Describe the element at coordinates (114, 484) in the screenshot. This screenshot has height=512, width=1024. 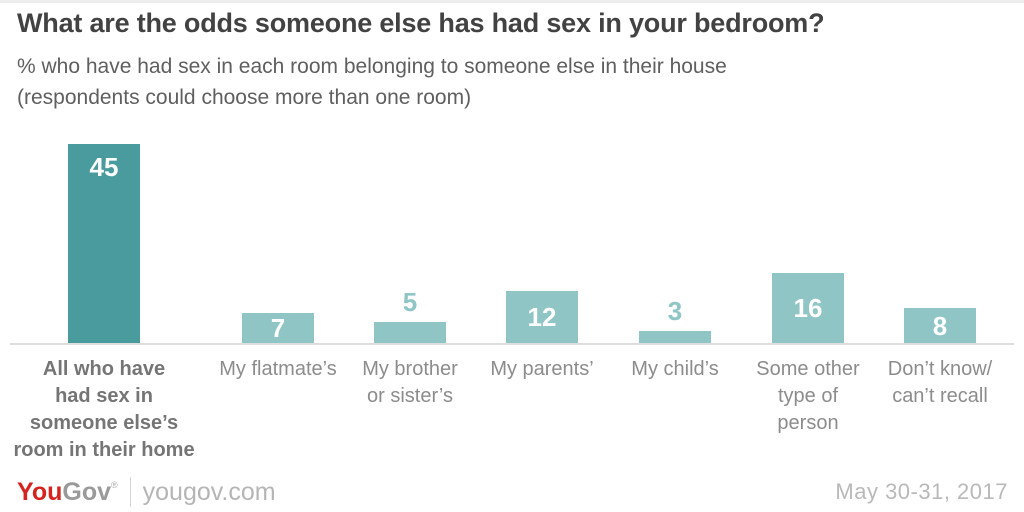
I see `registered-mark-icon: ®` at that location.